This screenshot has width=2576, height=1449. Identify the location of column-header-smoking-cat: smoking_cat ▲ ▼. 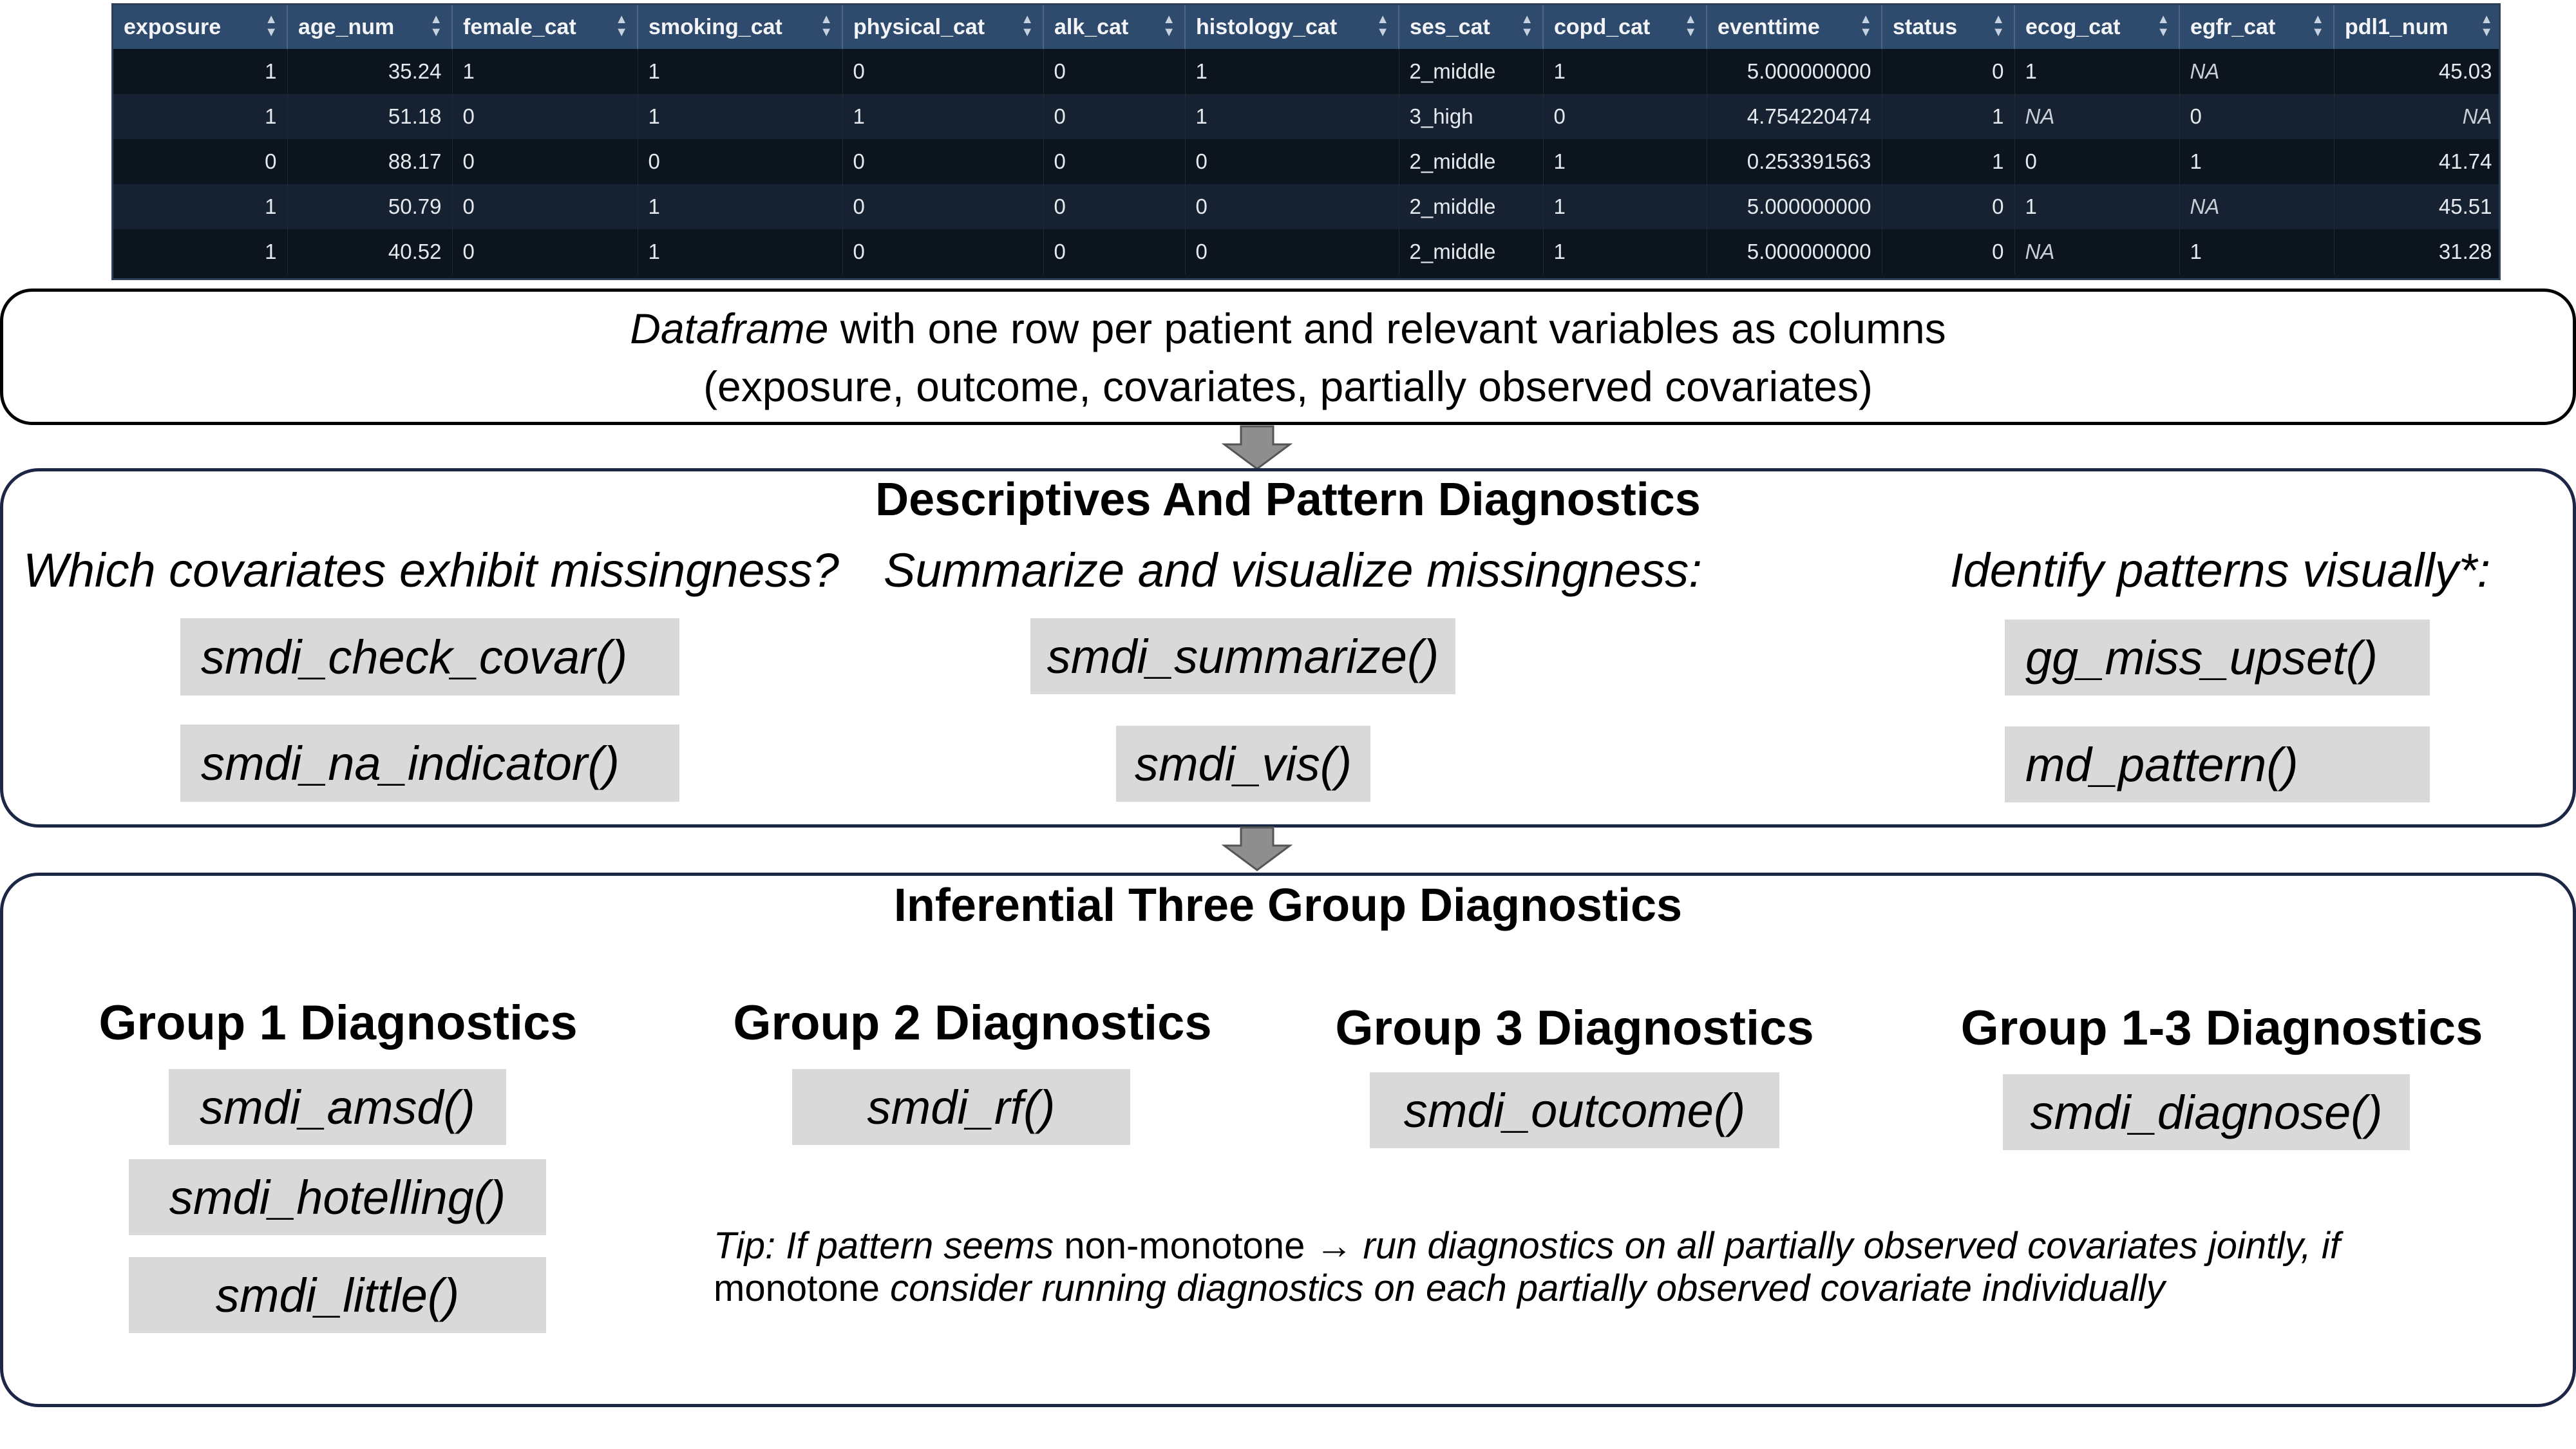
(741, 27).